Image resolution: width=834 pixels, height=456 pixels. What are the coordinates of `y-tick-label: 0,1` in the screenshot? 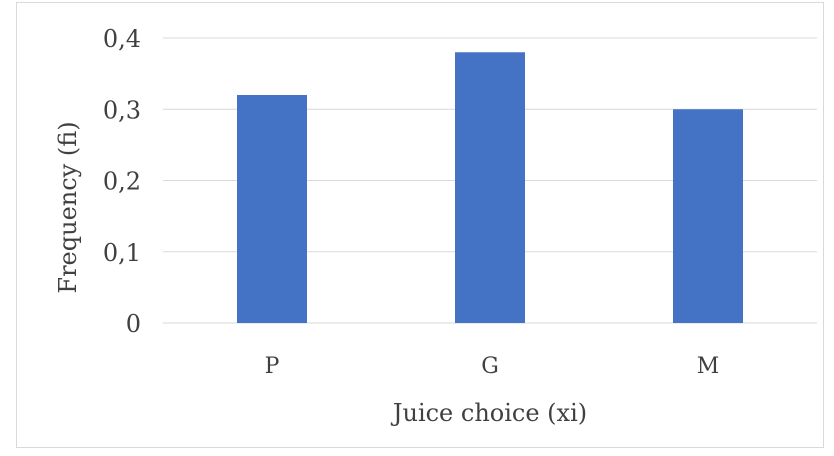 It's located at (122, 253).